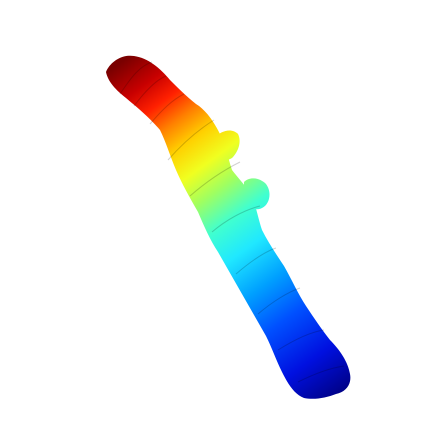 The image size is (432, 448). What do you see at coordinates (227, 145) in the screenshot?
I see `shape-bump-upper` at bounding box center [227, 145].